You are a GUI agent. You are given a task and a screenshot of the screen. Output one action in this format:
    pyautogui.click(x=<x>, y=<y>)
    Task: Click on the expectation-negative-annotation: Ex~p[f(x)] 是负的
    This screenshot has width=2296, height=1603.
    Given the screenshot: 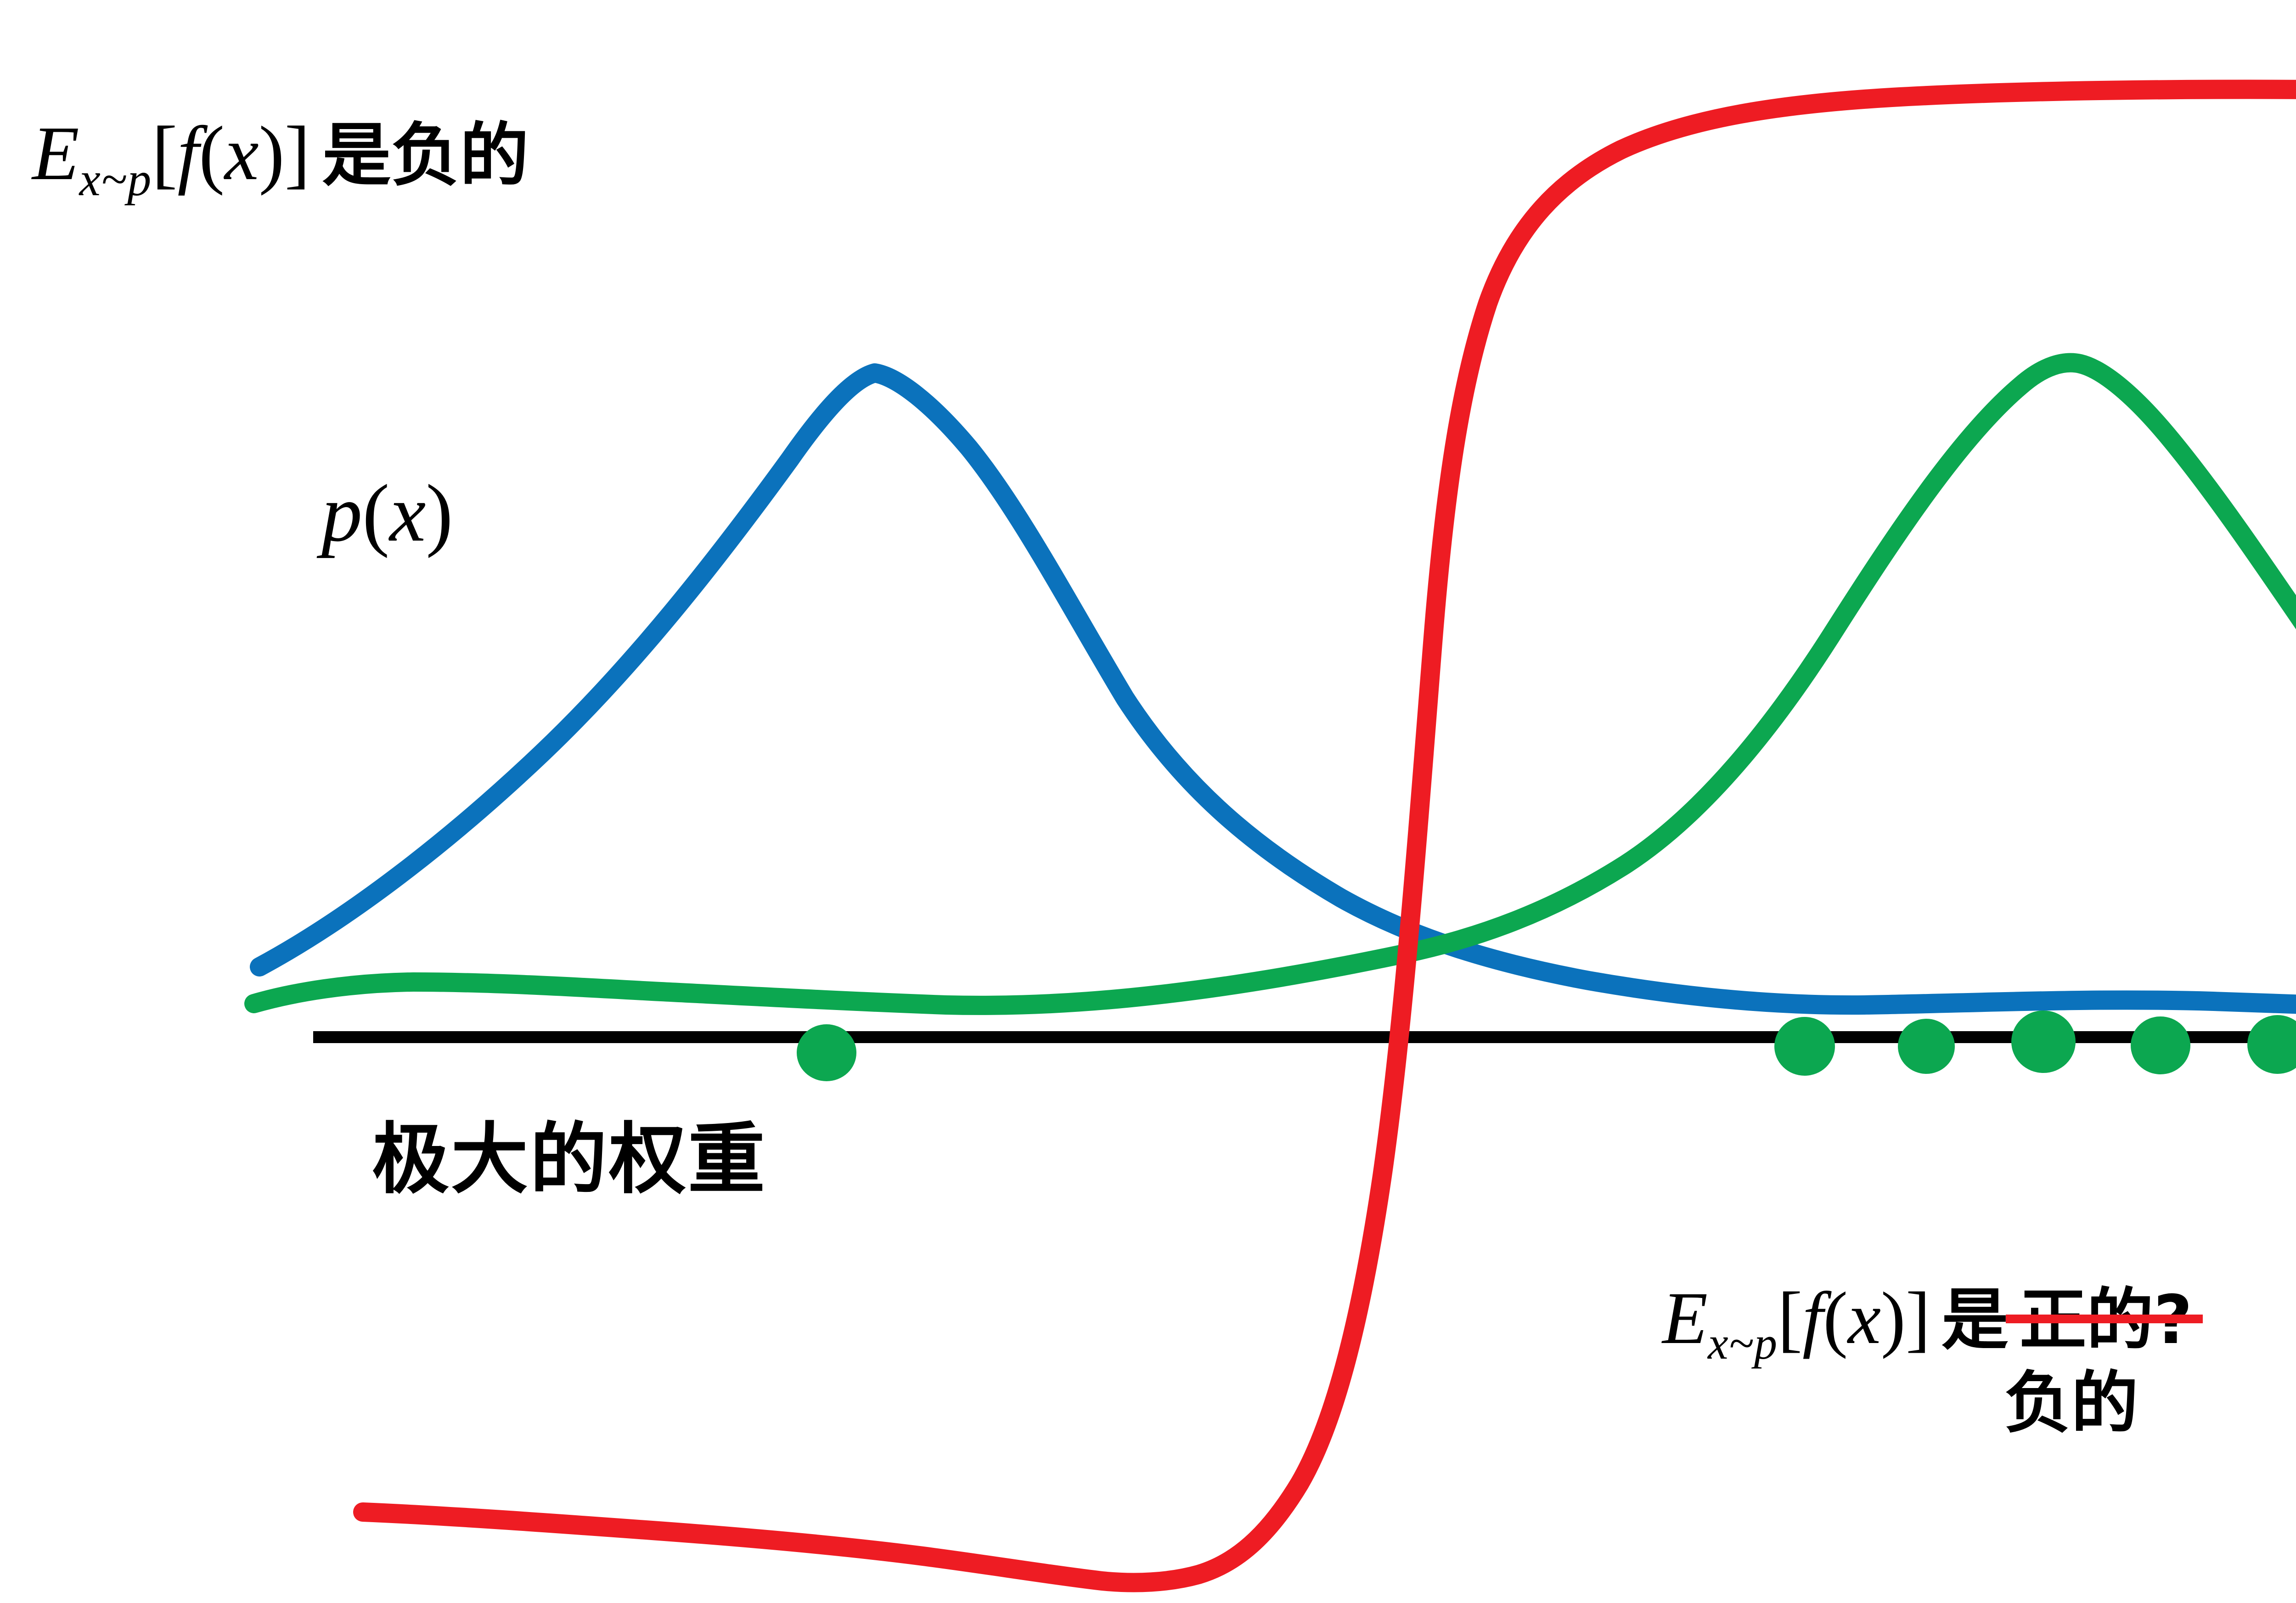 What is the action you would take?
    pyautogui.click(x=280, y=157)
    